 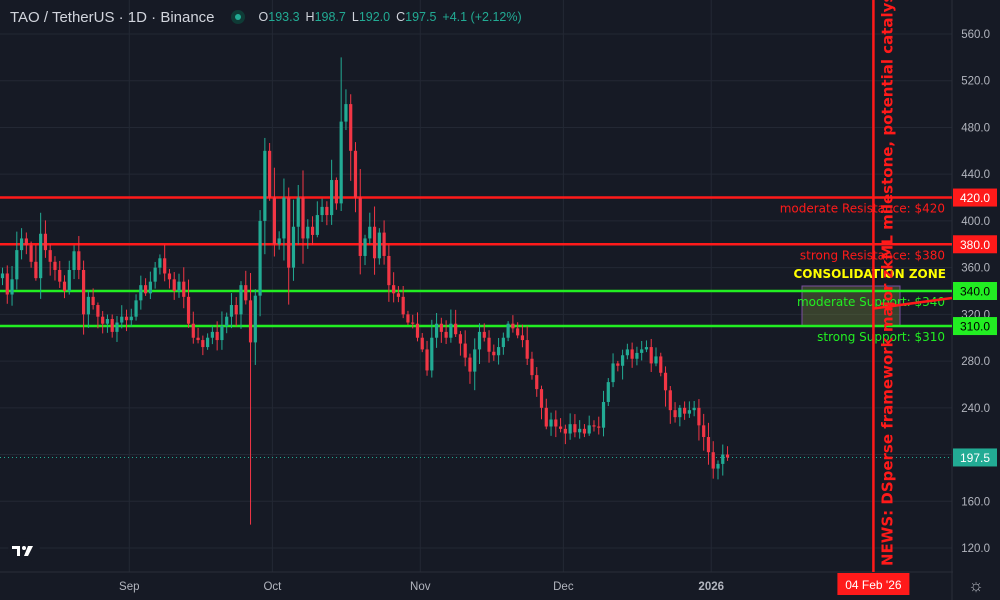 What do you see at coordinates (975, 549) in the screenshot?
I see `price-tick: 120.0` at bounding box center [975, 549].